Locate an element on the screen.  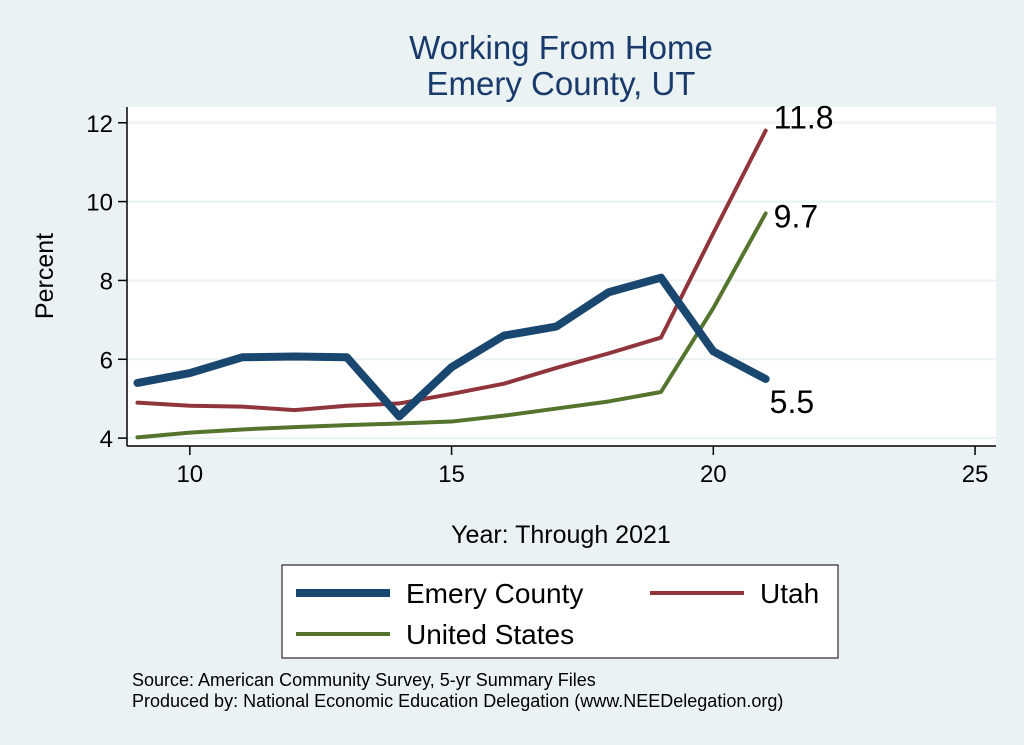
legend-box is located at coordinates (560, 611).